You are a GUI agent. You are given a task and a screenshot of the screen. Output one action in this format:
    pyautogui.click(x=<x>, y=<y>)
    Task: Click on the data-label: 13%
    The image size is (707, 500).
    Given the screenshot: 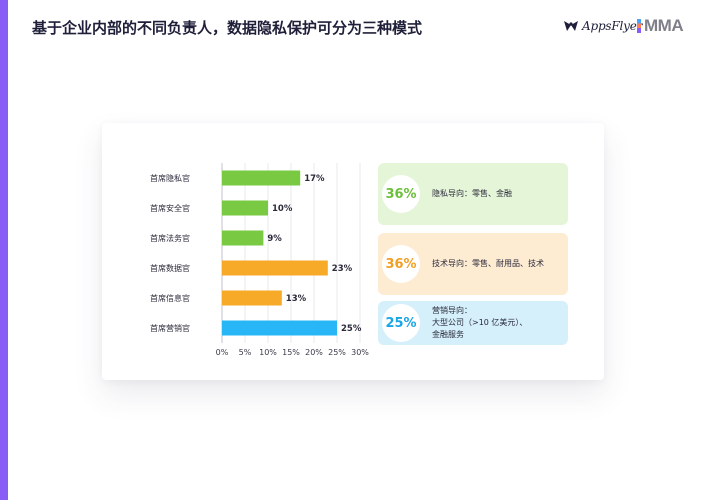 What is the action you would take?
    pyautogui.click(x=296, y=299)
    